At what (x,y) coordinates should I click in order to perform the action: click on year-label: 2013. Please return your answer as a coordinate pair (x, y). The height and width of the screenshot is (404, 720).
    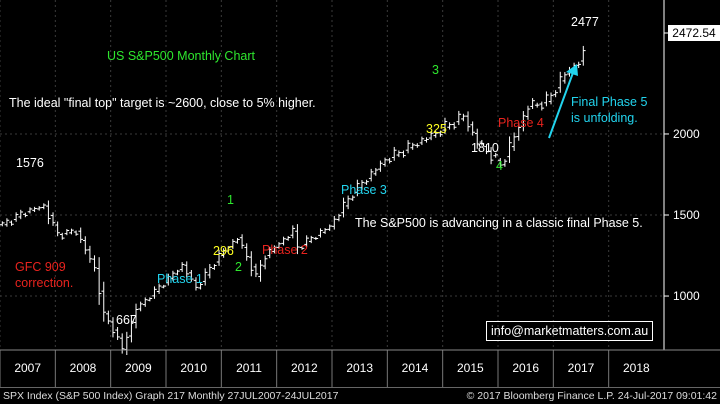
    Looking at the image, I should click on (359, 368).